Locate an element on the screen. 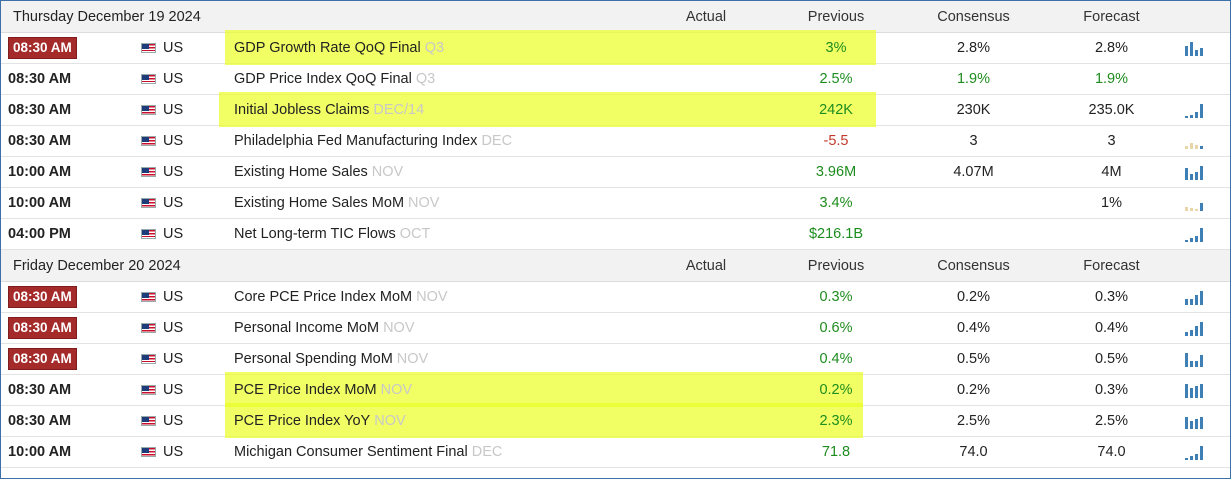 This screenshot has width=1231, height=479. event-name: Initial Jobless Claims is located at coordinates (302, 110).